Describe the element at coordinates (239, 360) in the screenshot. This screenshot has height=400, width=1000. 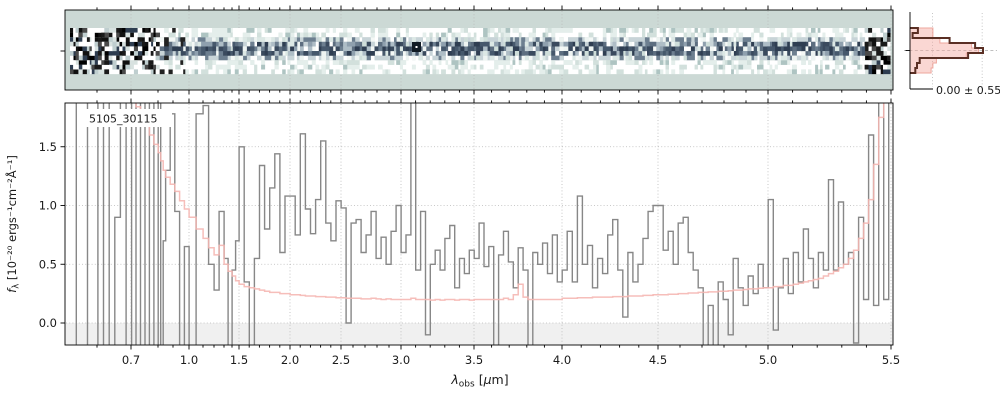
I see `x-tick-label: 1.5` at that location.